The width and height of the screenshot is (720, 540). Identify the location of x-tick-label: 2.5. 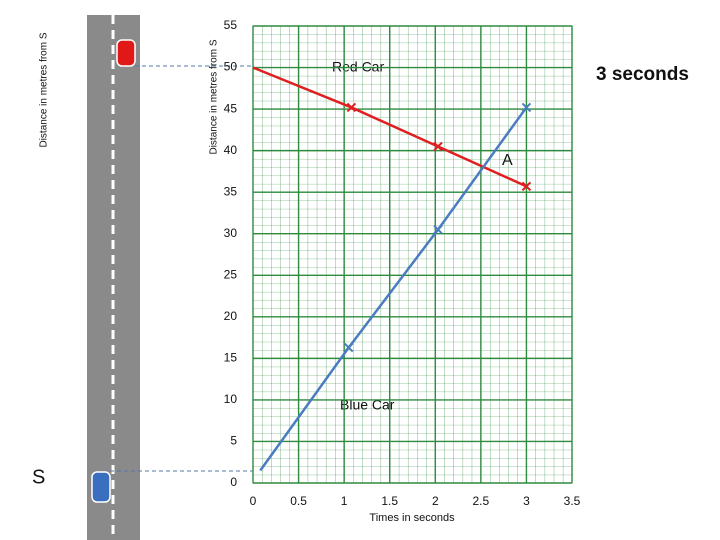
(481, 501).